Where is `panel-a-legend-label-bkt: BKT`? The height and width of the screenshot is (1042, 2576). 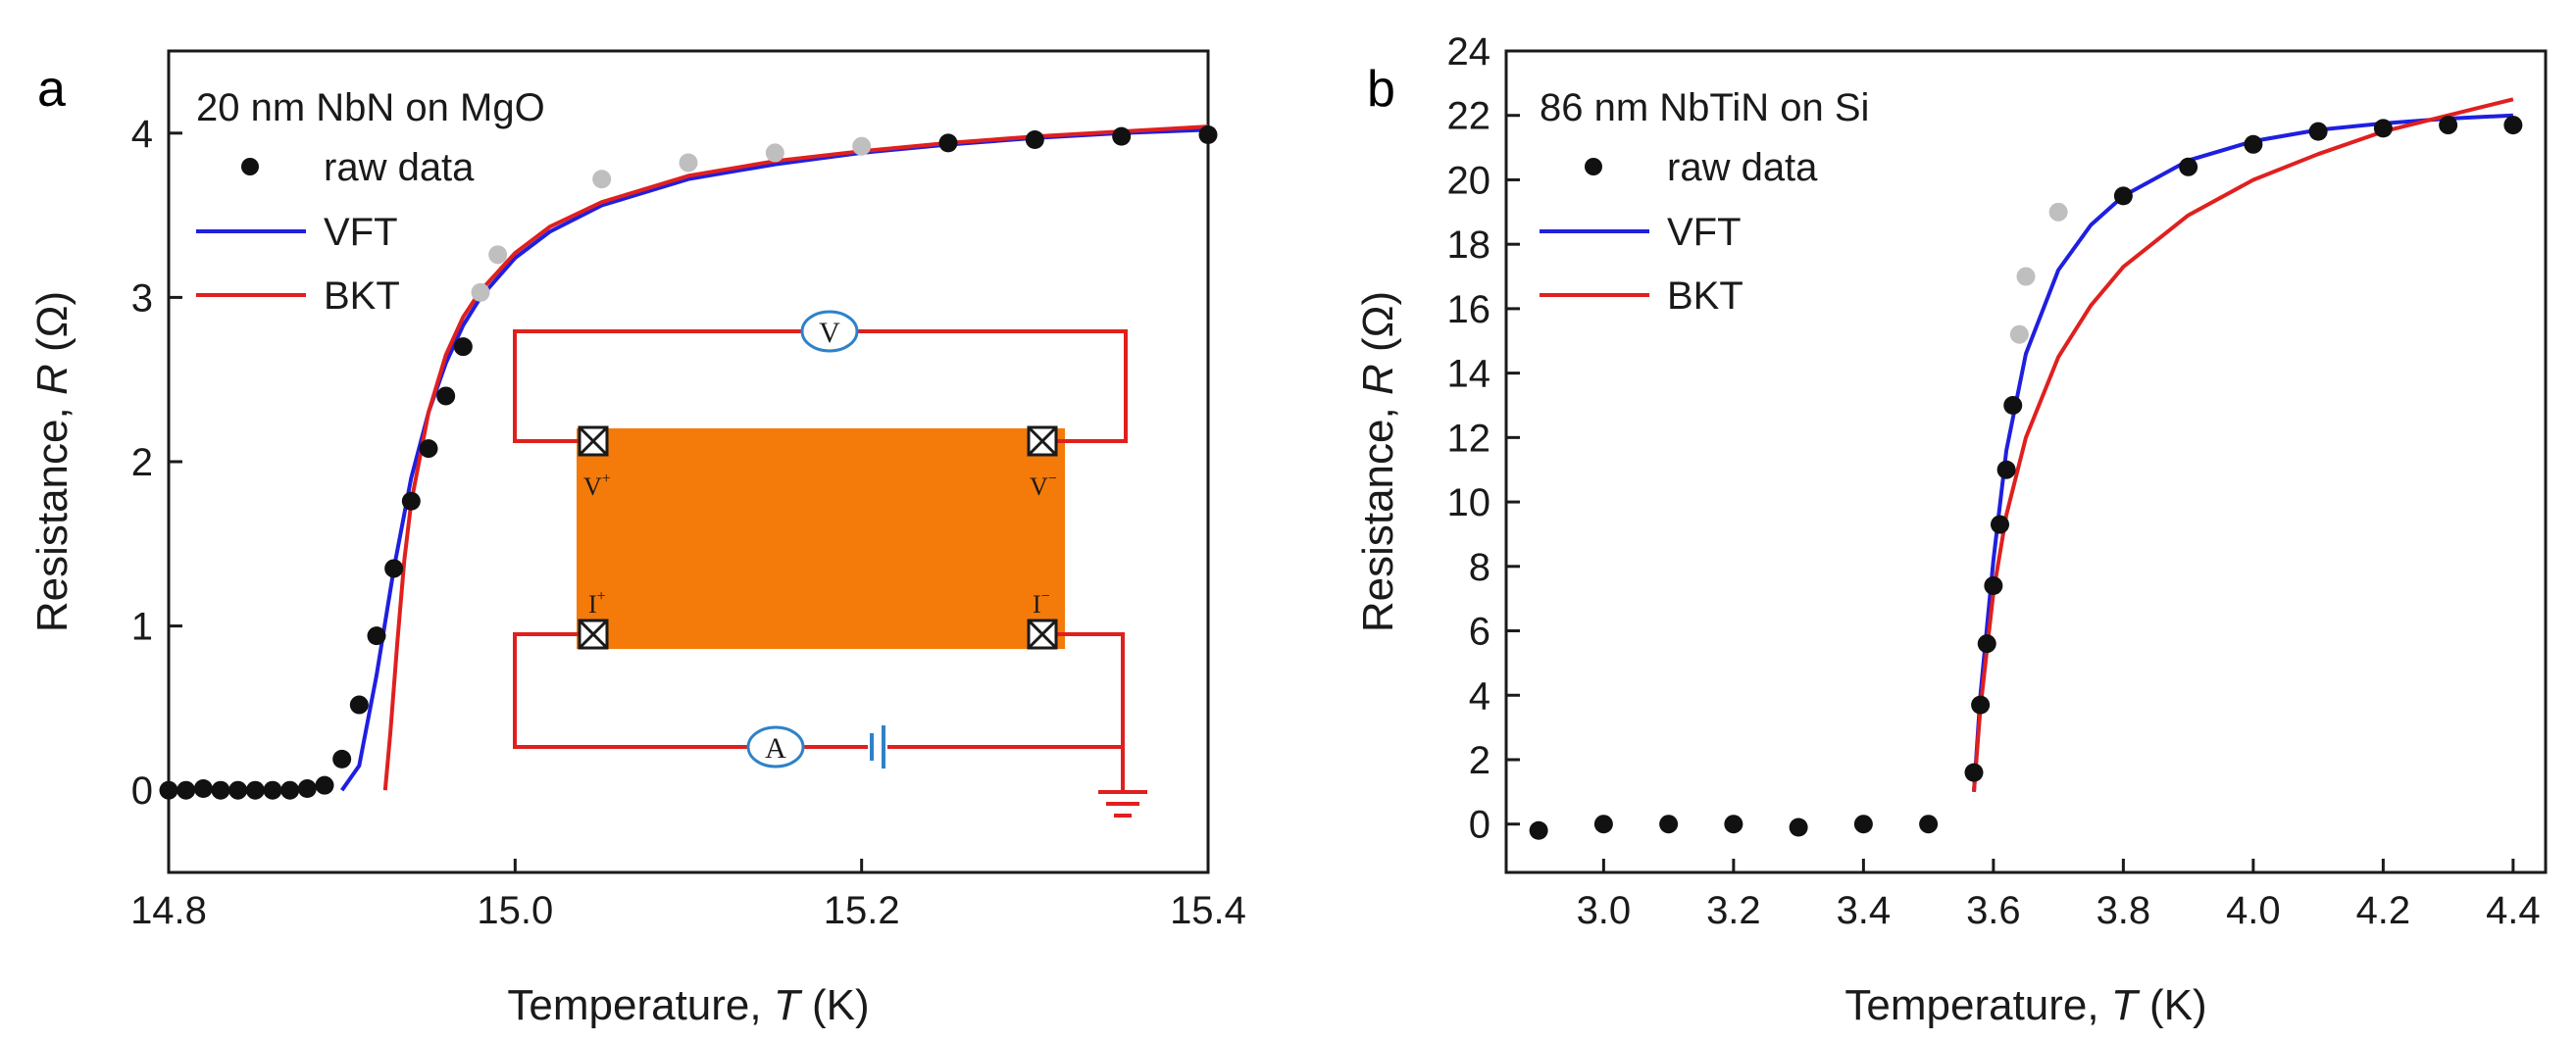
panel-a-legend-label-bkt: BKT is located at coordinates (362, 296).